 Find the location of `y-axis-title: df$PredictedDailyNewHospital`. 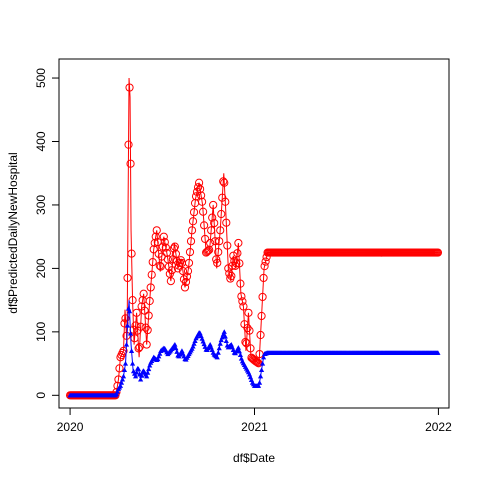

y-axis-title: df$PredictedDailyNewHospital is located at coordinates (13, 232).